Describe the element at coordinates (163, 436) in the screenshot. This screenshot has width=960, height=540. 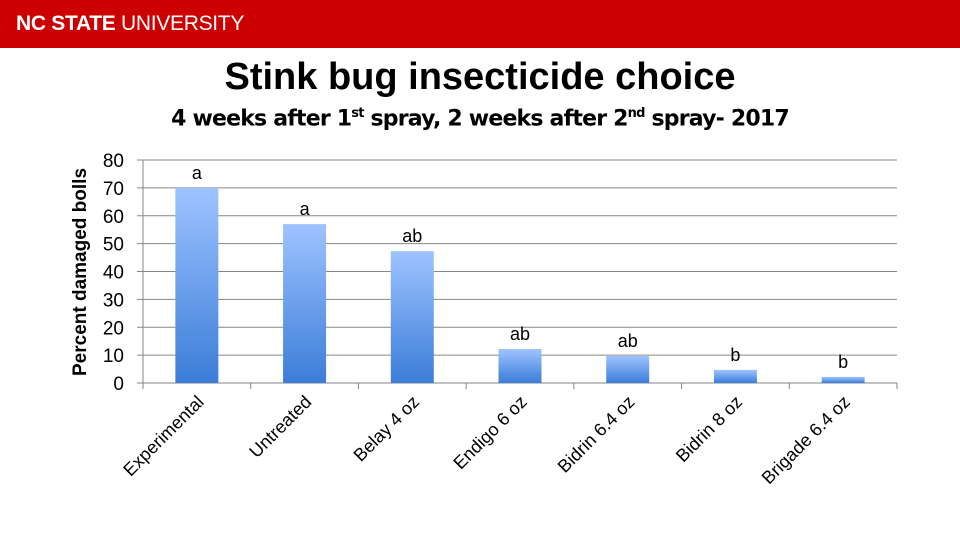
I see `x-category-label: Experimental` at that location.